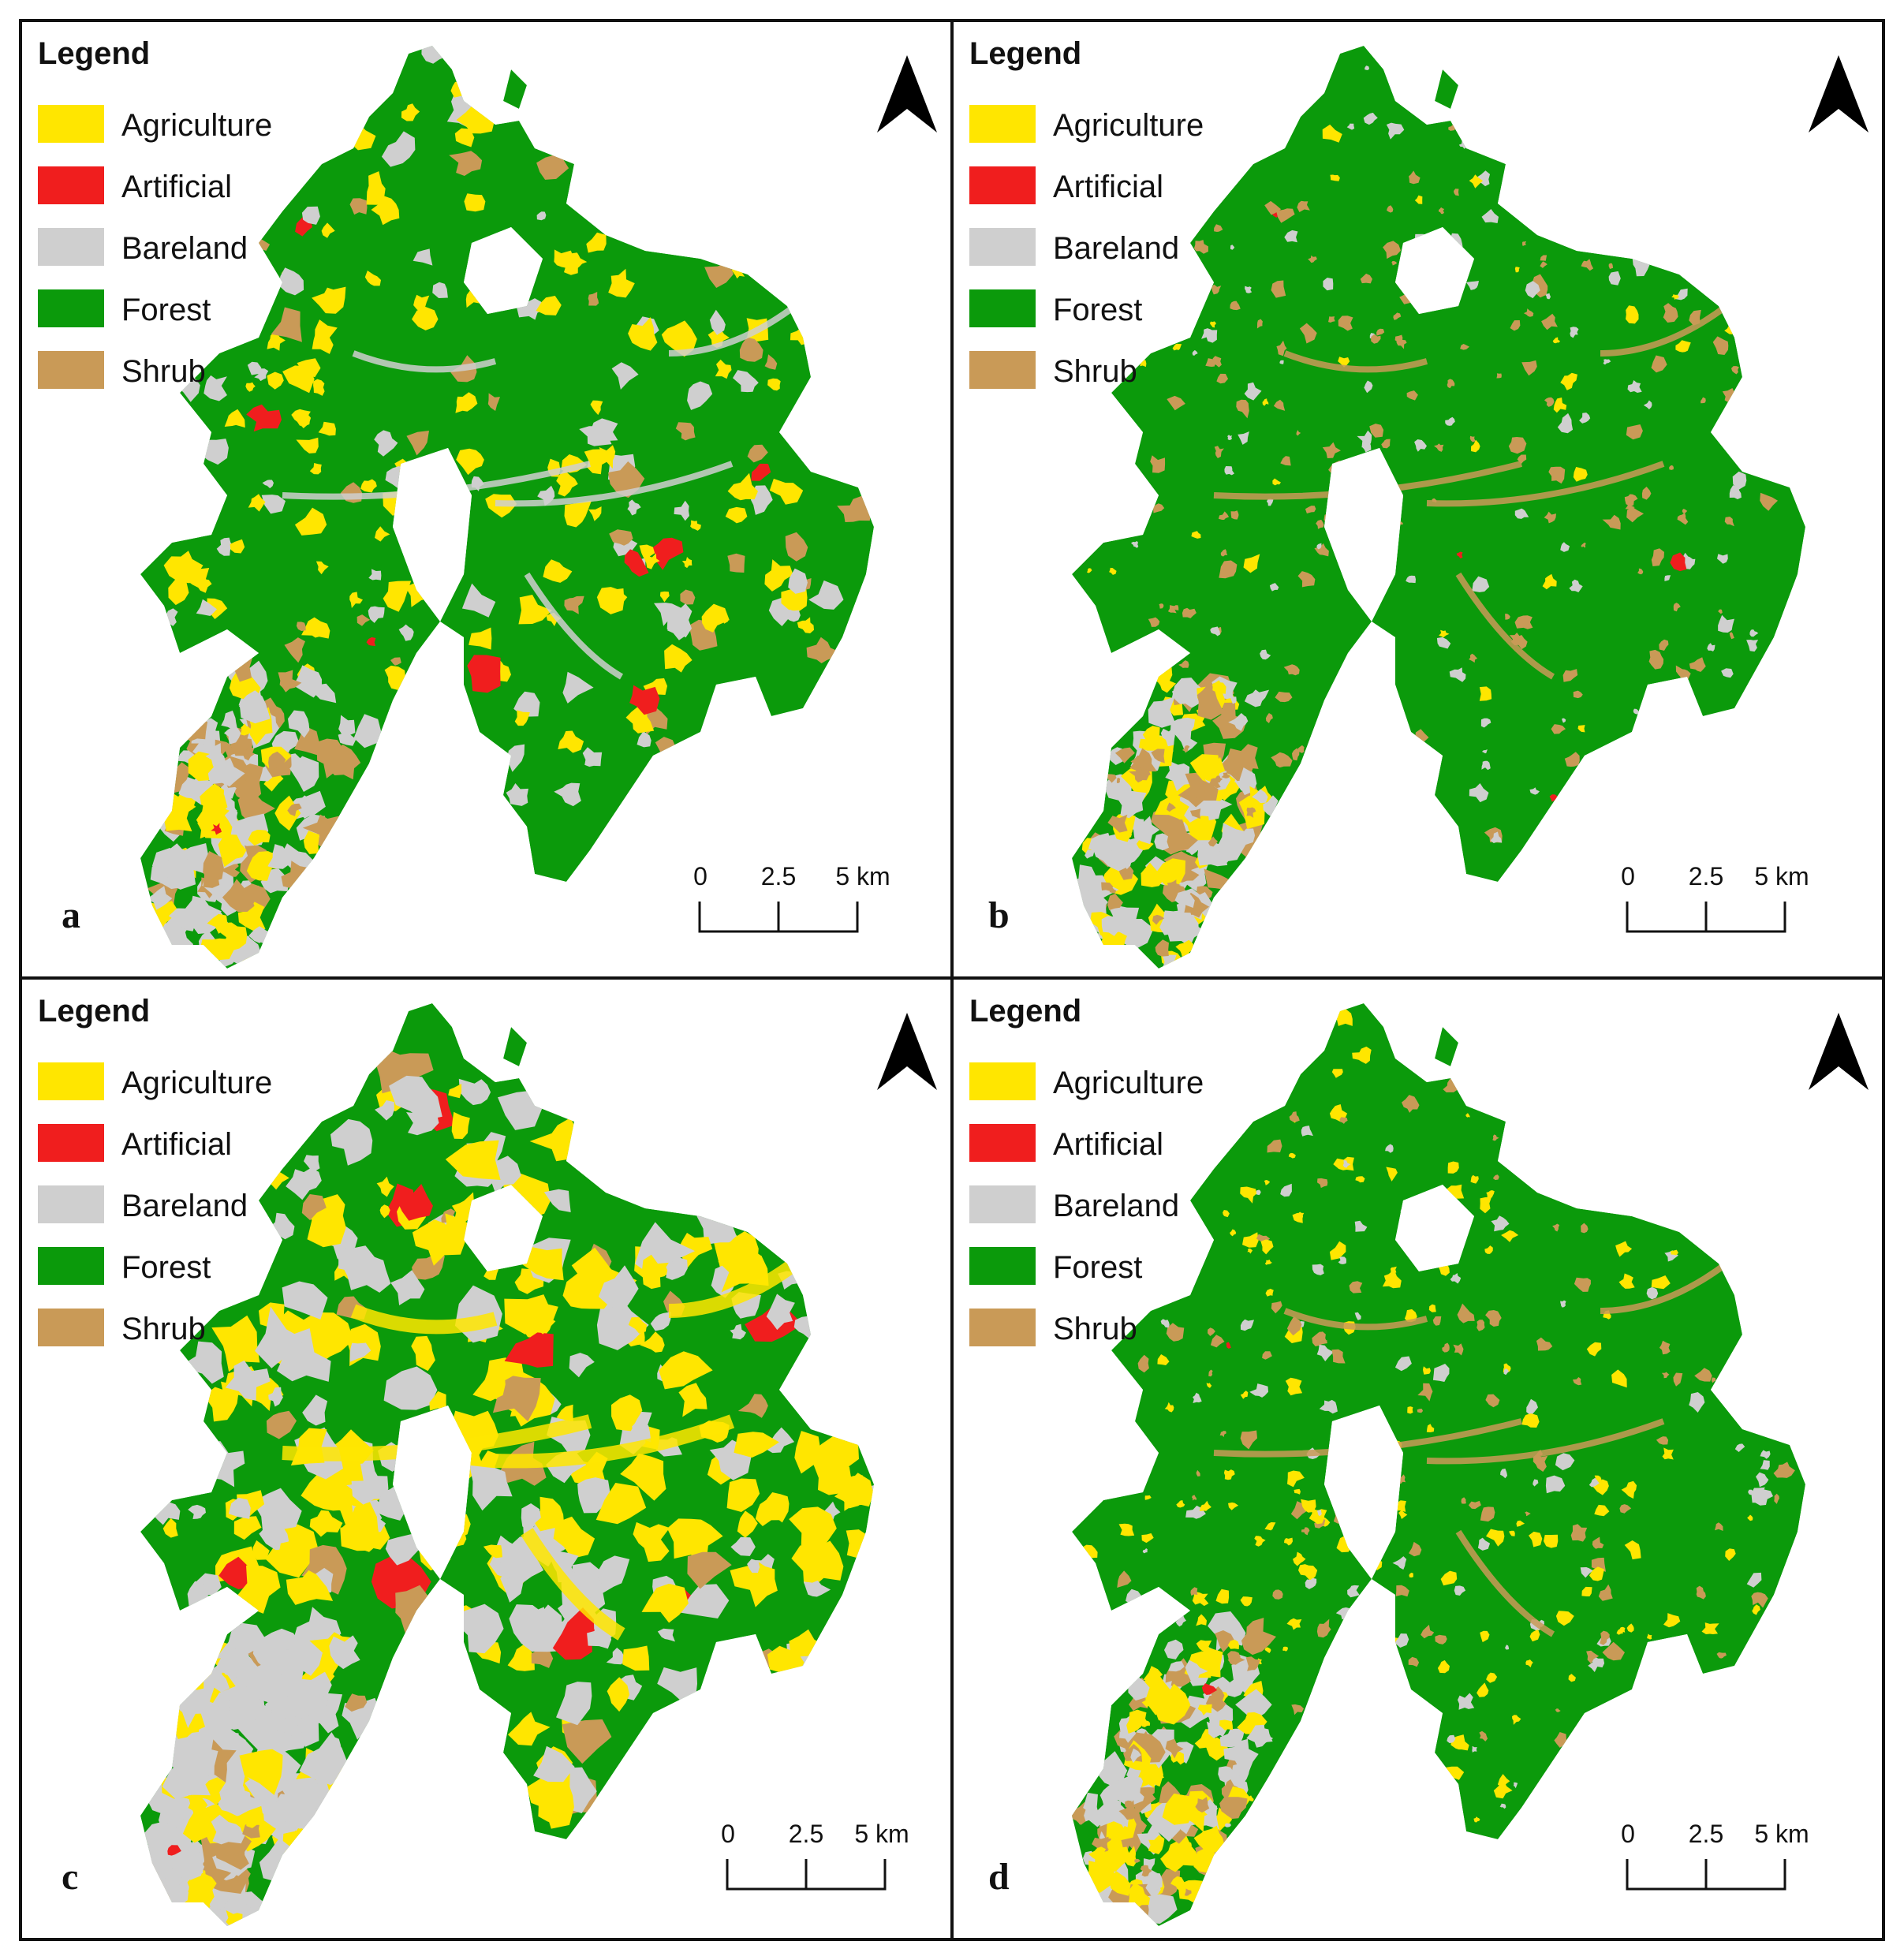 Image resolution: width=1904 pixels, height=1960 pixels. I want to click on legend-label: Shrub, so click(163, 1329).